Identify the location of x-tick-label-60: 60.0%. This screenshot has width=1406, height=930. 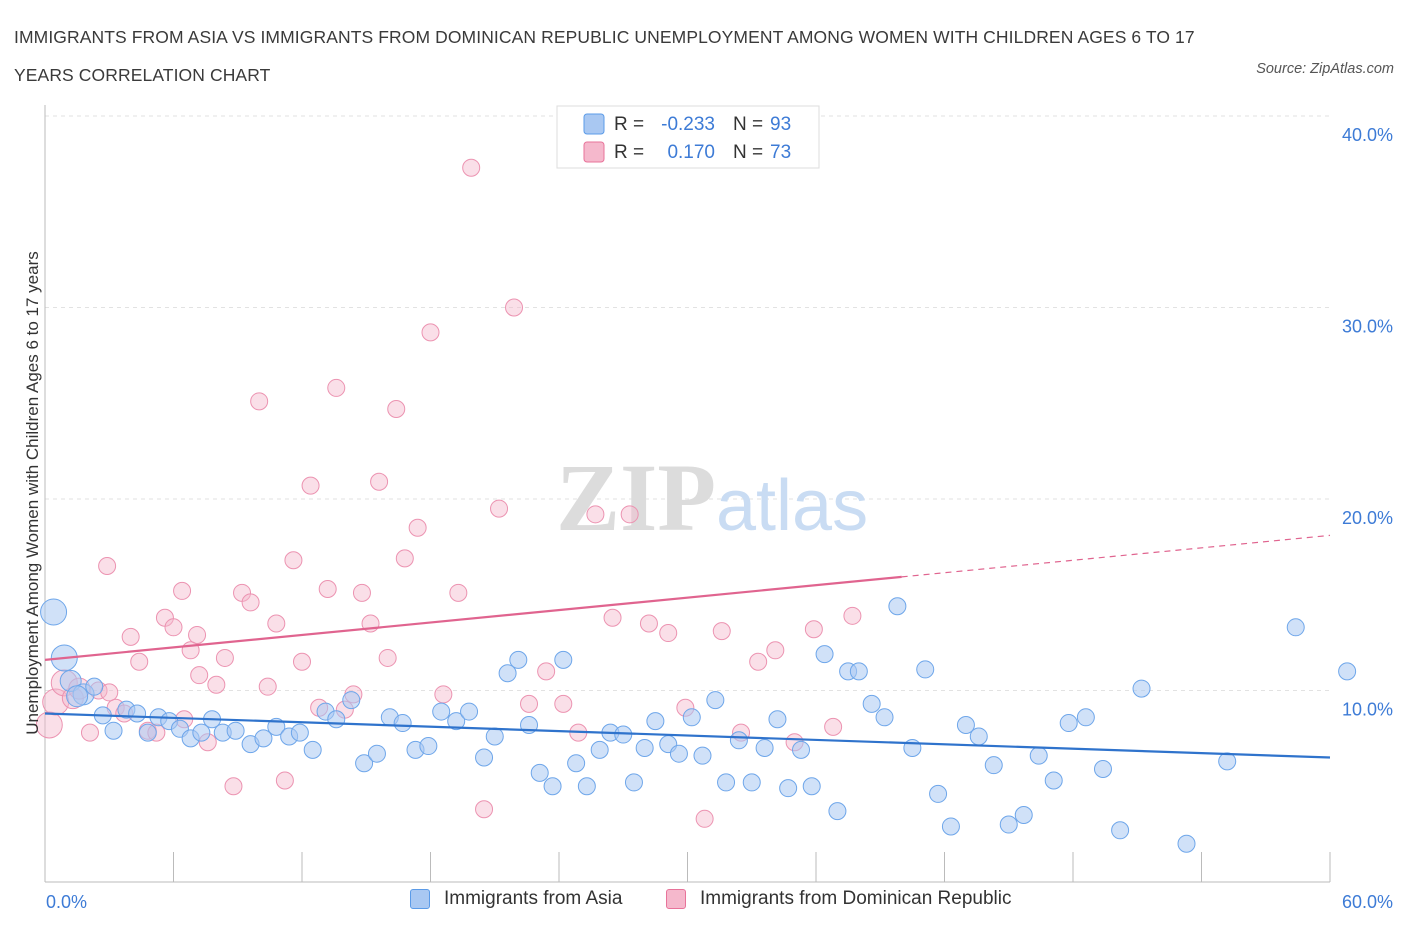
(1367, 902).